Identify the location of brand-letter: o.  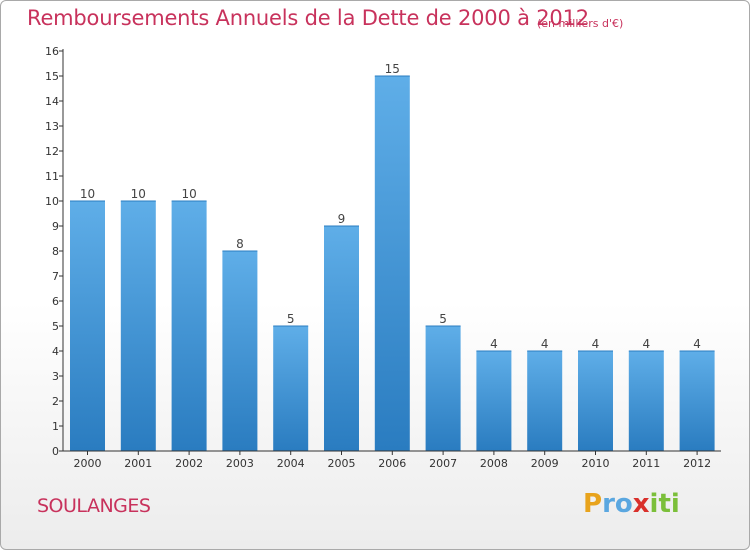
(623, 504).